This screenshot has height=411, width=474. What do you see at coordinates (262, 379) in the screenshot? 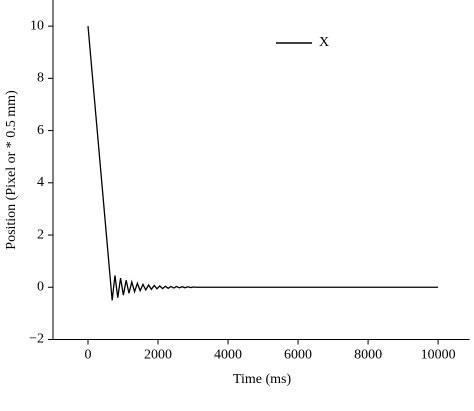
I see `x-axis-label: Time (ms)` at bounding box center [262, 379].